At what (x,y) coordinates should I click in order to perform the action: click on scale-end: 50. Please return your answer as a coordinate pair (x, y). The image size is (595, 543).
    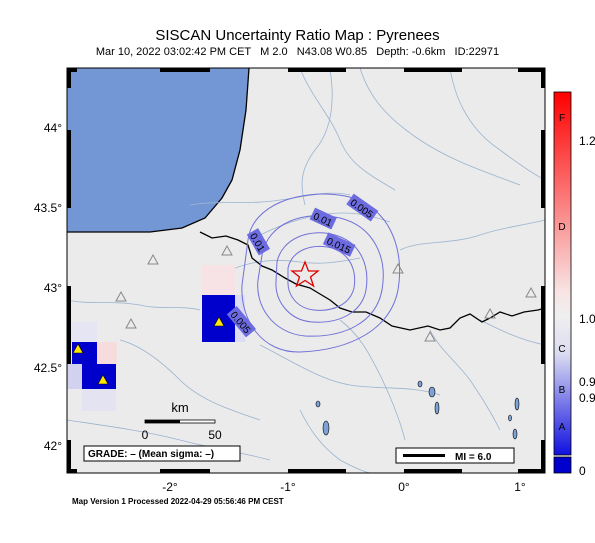
    Looking at the image, I should click on (215, 435).